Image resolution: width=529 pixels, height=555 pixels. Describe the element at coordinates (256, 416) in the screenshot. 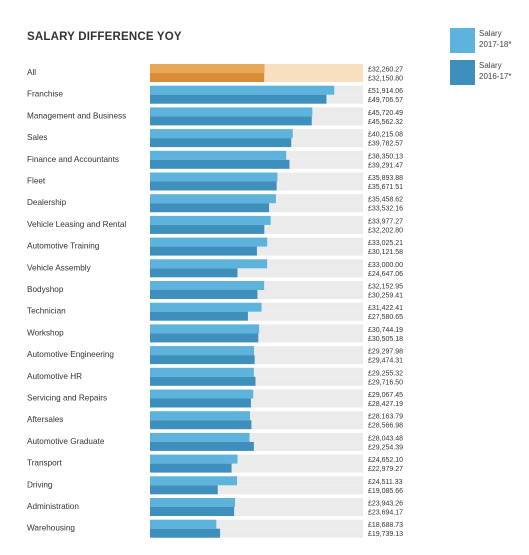

I see `bar-track-2017-aftersales` at that location.